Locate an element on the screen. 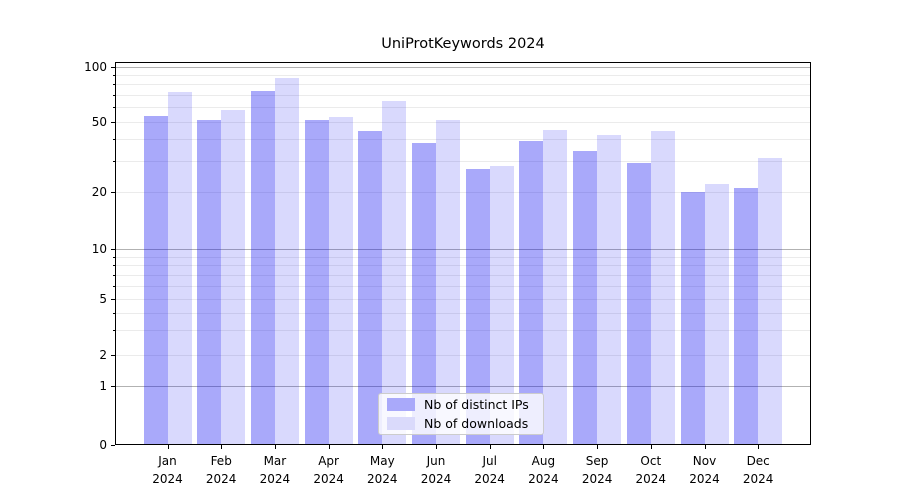 This screenshot has height=500, width=900. legend-item-downloads: Nb of downloads is located at coordinates (461, 423).